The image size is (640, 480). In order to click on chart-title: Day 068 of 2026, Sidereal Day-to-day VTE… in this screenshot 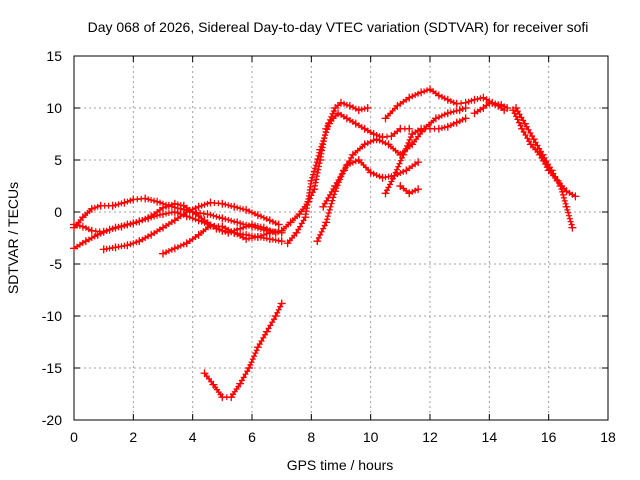, I will do `click(338, 27)`.